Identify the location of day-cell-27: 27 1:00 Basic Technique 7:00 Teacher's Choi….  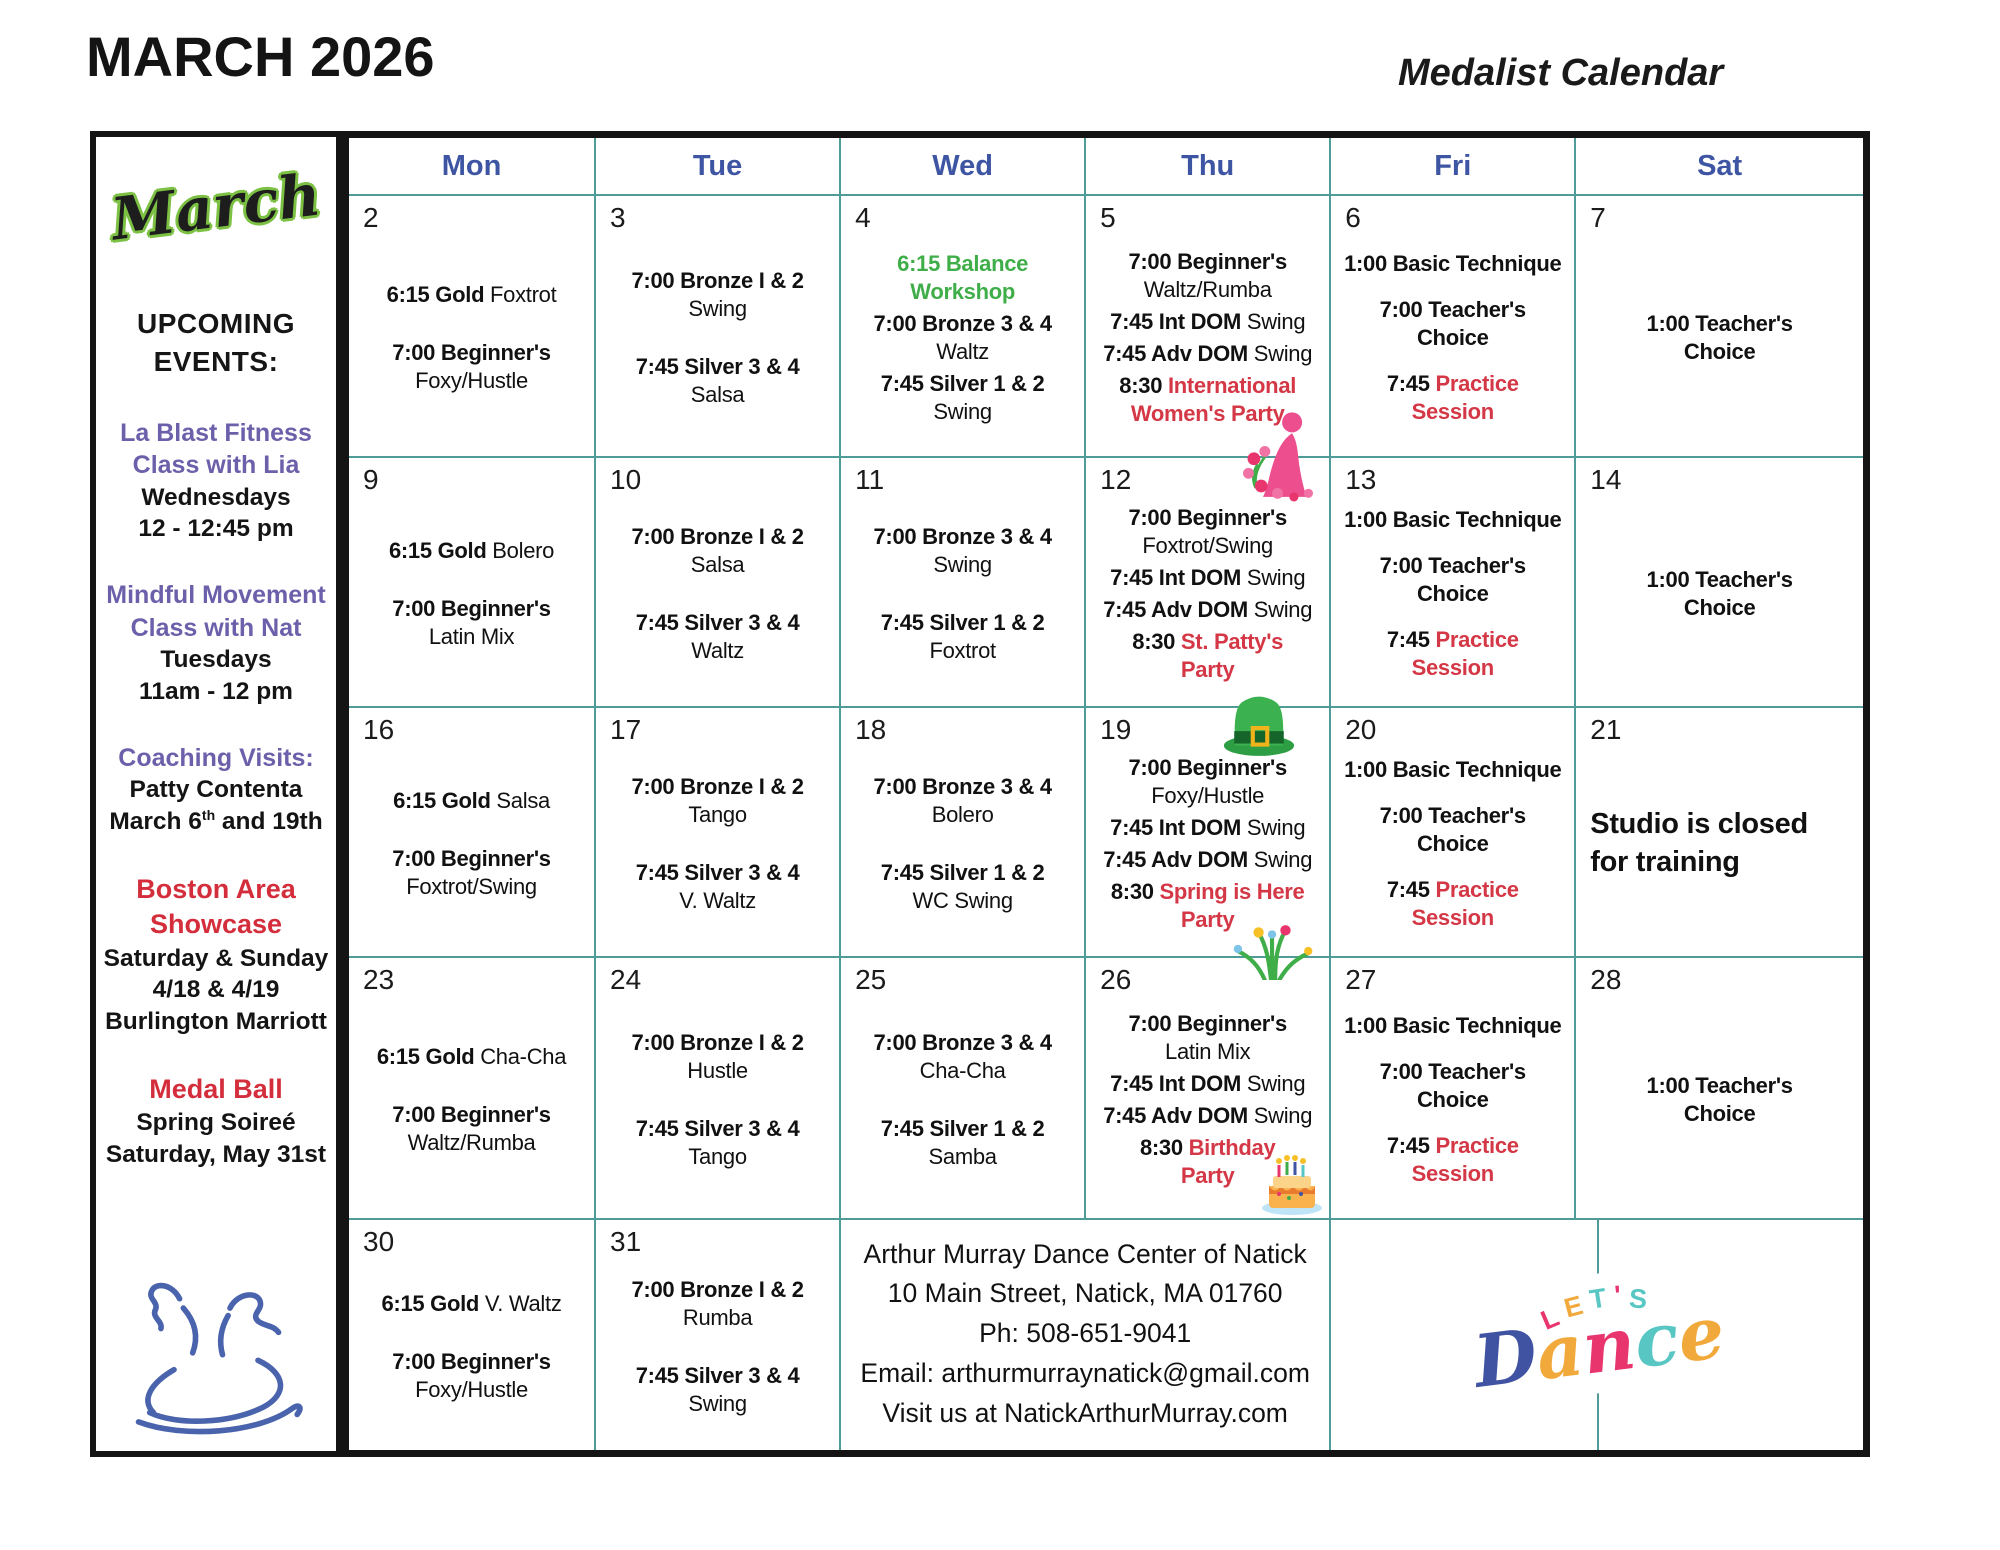
(1452, 1087).